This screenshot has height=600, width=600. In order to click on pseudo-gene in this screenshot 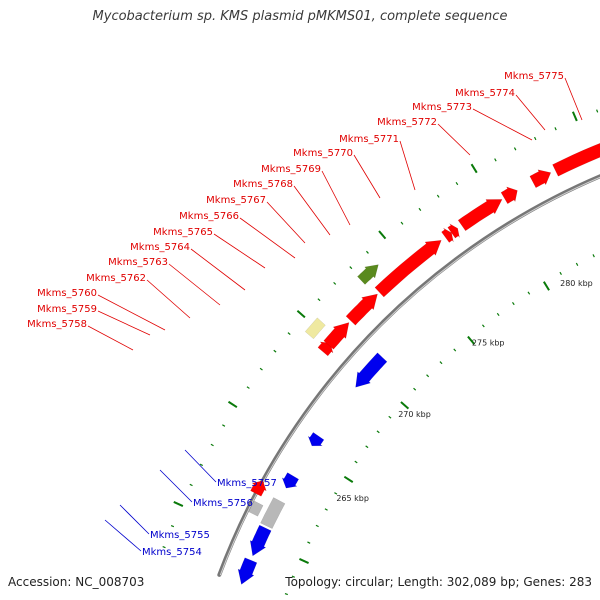, I will do `click(315, 328)`.